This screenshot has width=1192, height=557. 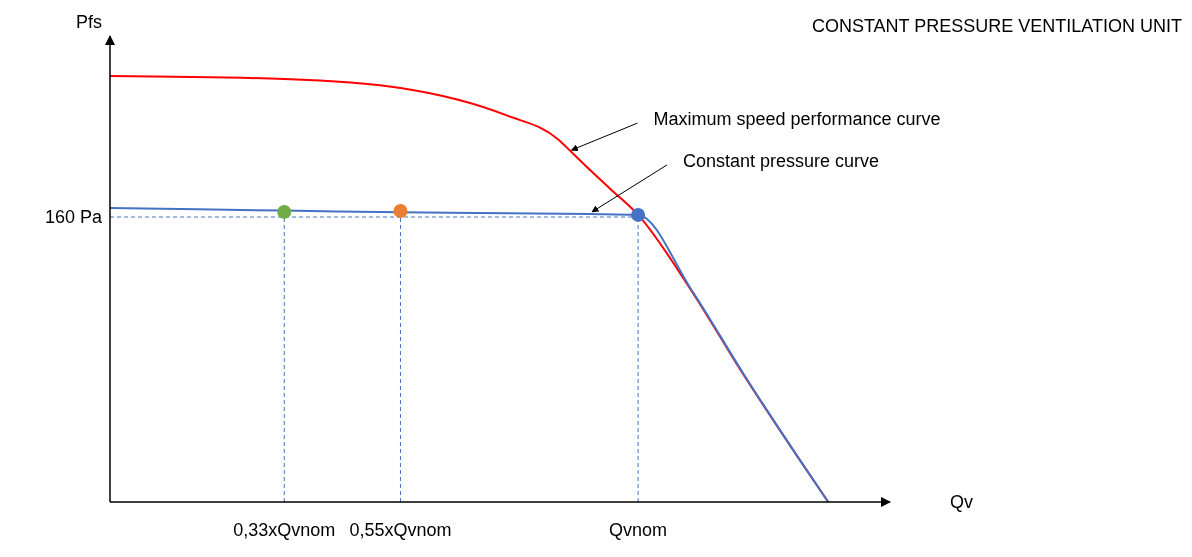 I want to click on annotation: Maximum speed performance curve, so click(x=797, y=119).